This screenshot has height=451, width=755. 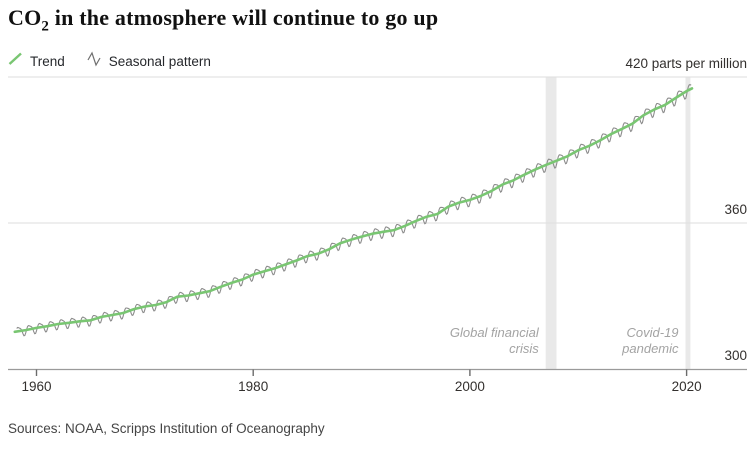 I want to click on chart-annotation-line: crisis, so click(x=524, y=348).